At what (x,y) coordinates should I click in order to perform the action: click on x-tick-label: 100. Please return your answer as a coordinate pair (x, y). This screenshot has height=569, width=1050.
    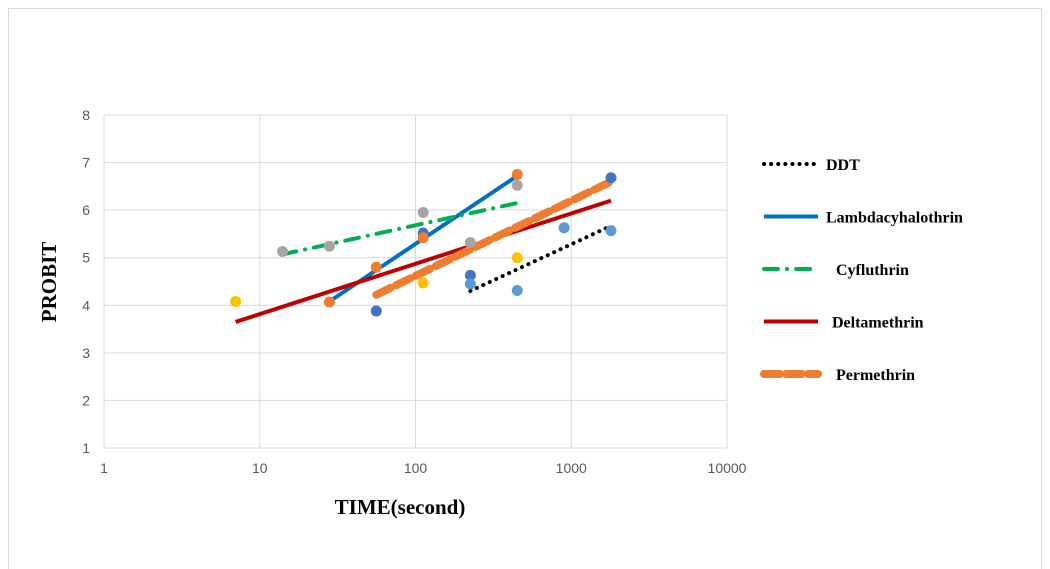
    Looking at the image, I should click on (416, 468).